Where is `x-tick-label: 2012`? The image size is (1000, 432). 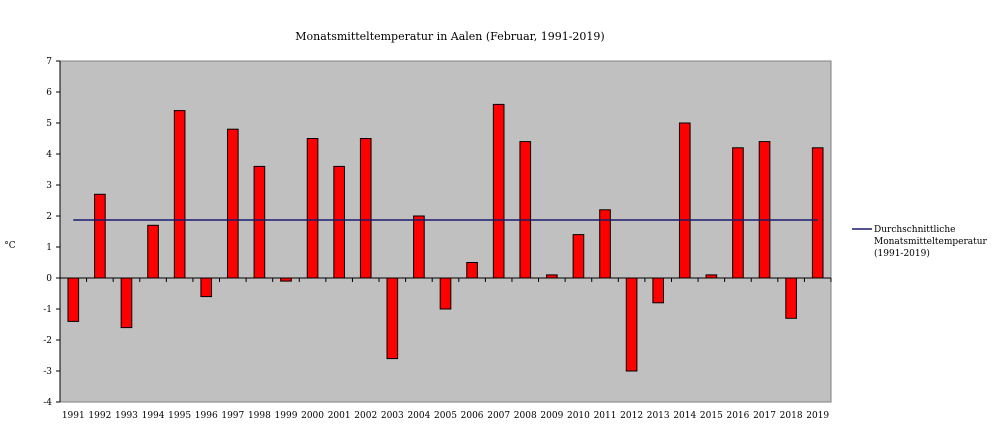 x-tick-label: 2012 is located at coordinates (631, 416).